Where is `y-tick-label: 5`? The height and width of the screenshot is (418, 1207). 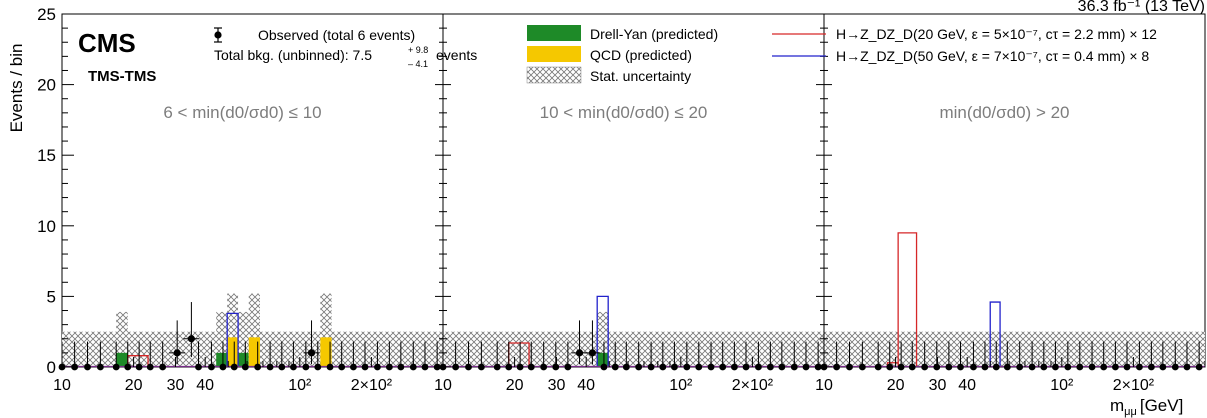
y-tick-label: 5 is located at coordinates (51, 296).